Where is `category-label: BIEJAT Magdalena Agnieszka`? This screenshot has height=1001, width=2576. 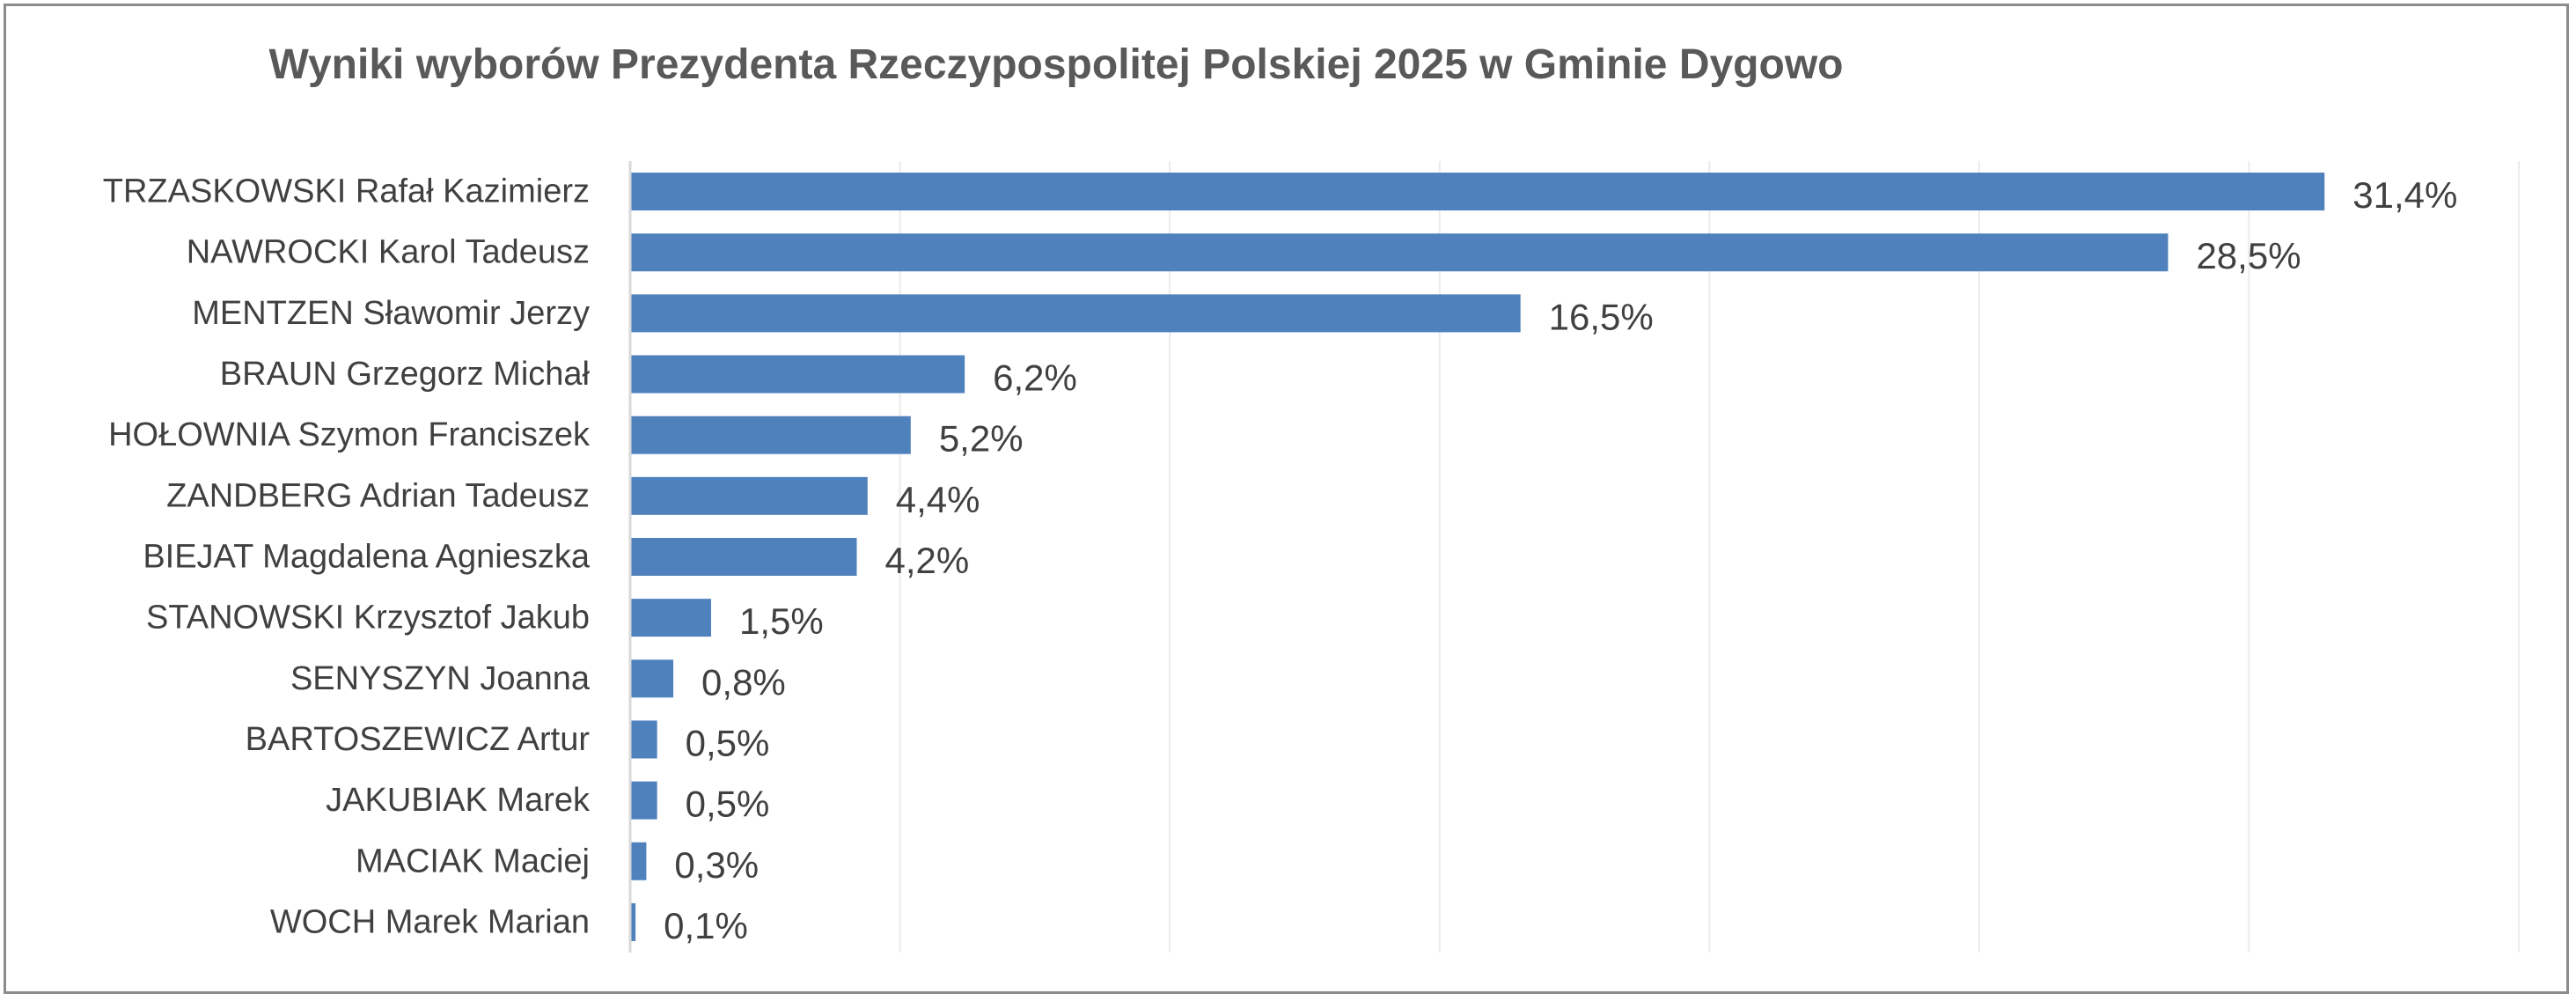 category-label: BIEJAT Magdalena Agnieszka is located at coordinates (367, 557).